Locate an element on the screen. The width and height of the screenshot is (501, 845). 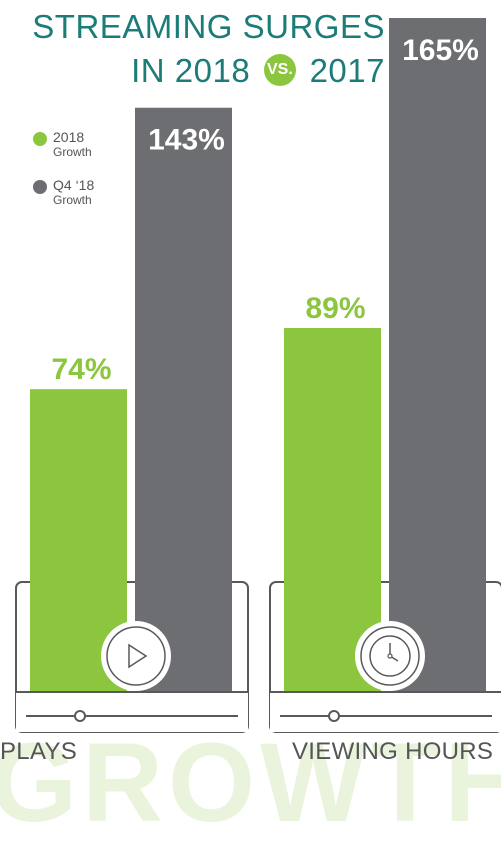
title-2018: IN 2018 is located at coordinates (191, 70).